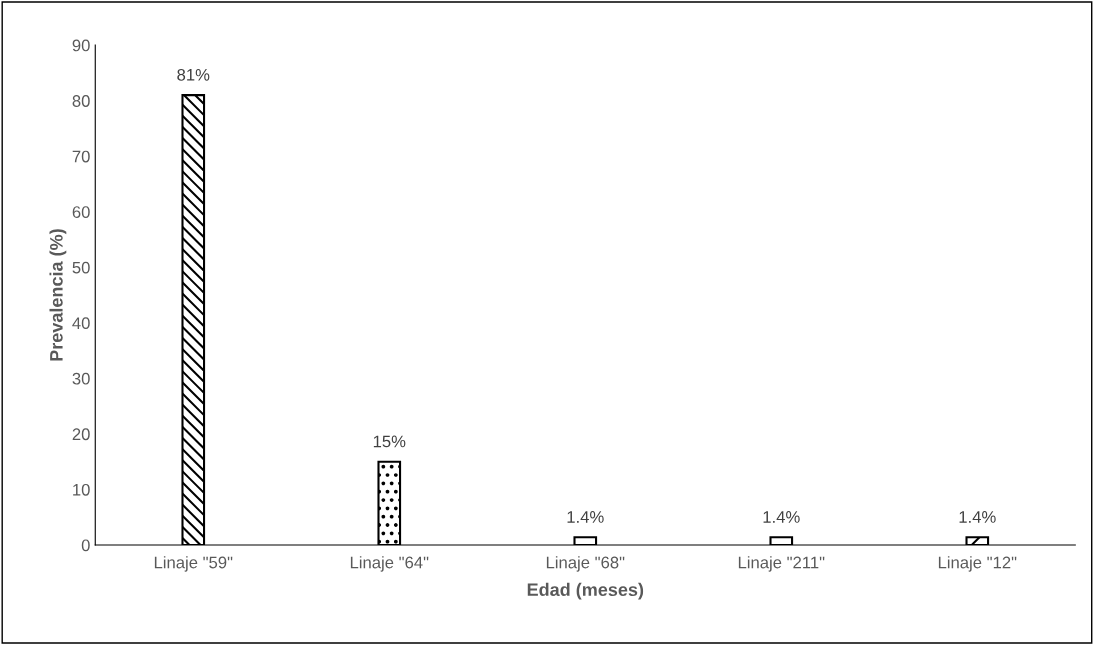 This screenshot has height=645, width=1095. Describe the element at coordinates (81, 489) in the screenshot. I see `y-tick-label: 10` at that location.